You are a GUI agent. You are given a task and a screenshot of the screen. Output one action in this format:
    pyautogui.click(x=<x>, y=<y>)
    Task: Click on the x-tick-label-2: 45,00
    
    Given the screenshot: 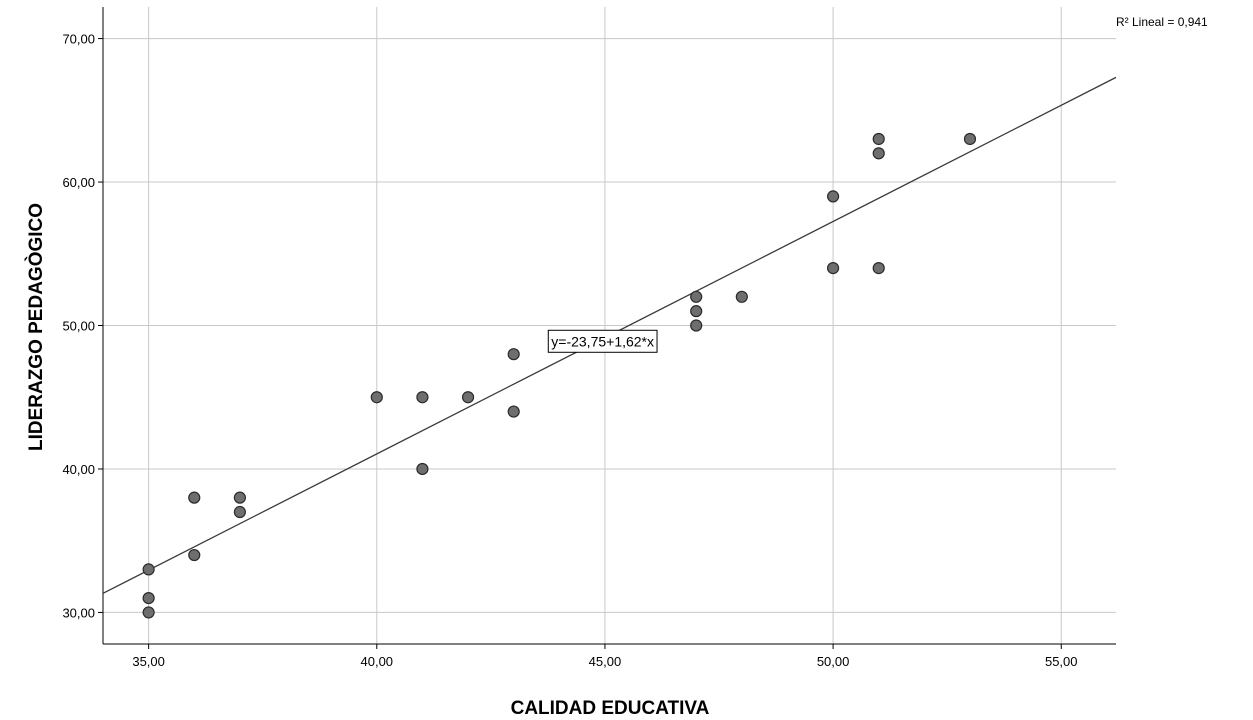 What is the action you would take?
    pyautogui.click(x=605, y=661)
    